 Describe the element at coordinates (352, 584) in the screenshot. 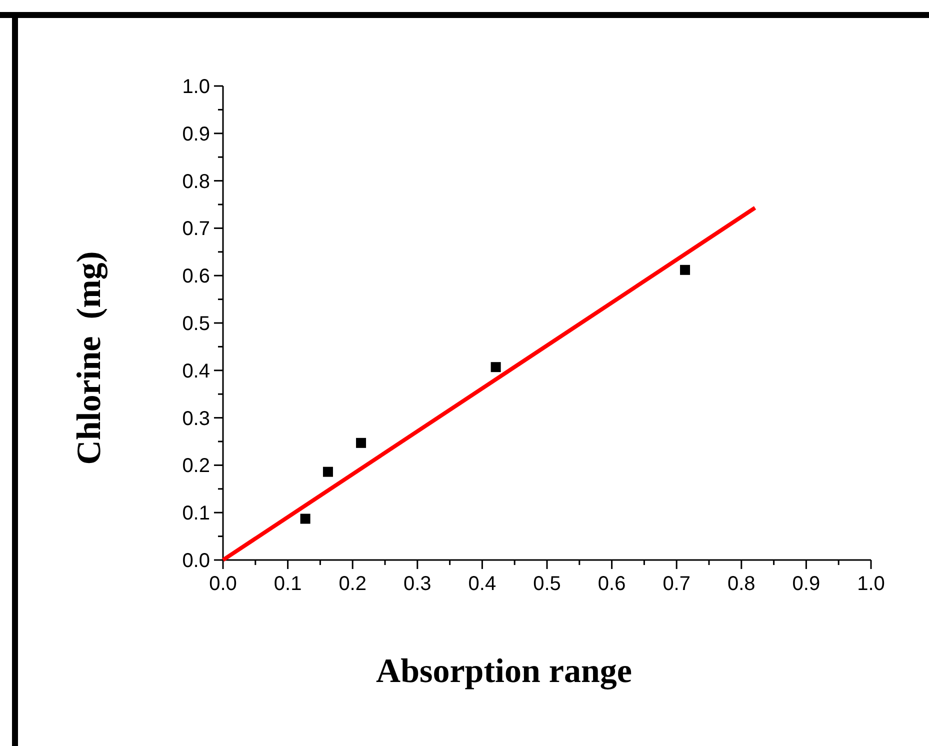

I see `x-tick-label: 0.2` at that location.